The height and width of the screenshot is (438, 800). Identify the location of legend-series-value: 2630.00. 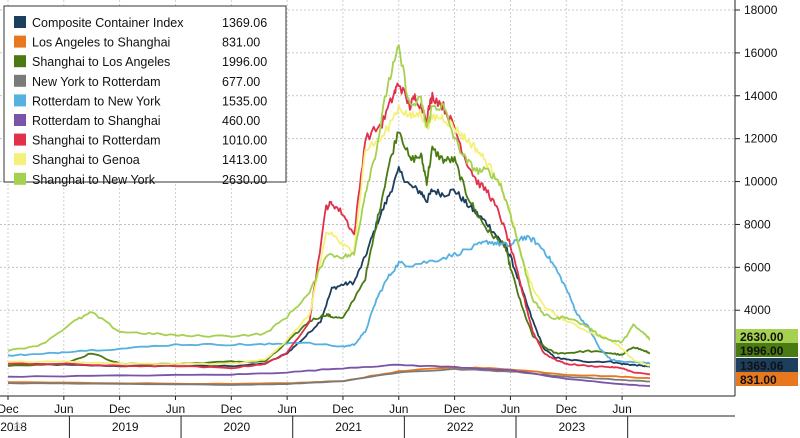
(244, 180).